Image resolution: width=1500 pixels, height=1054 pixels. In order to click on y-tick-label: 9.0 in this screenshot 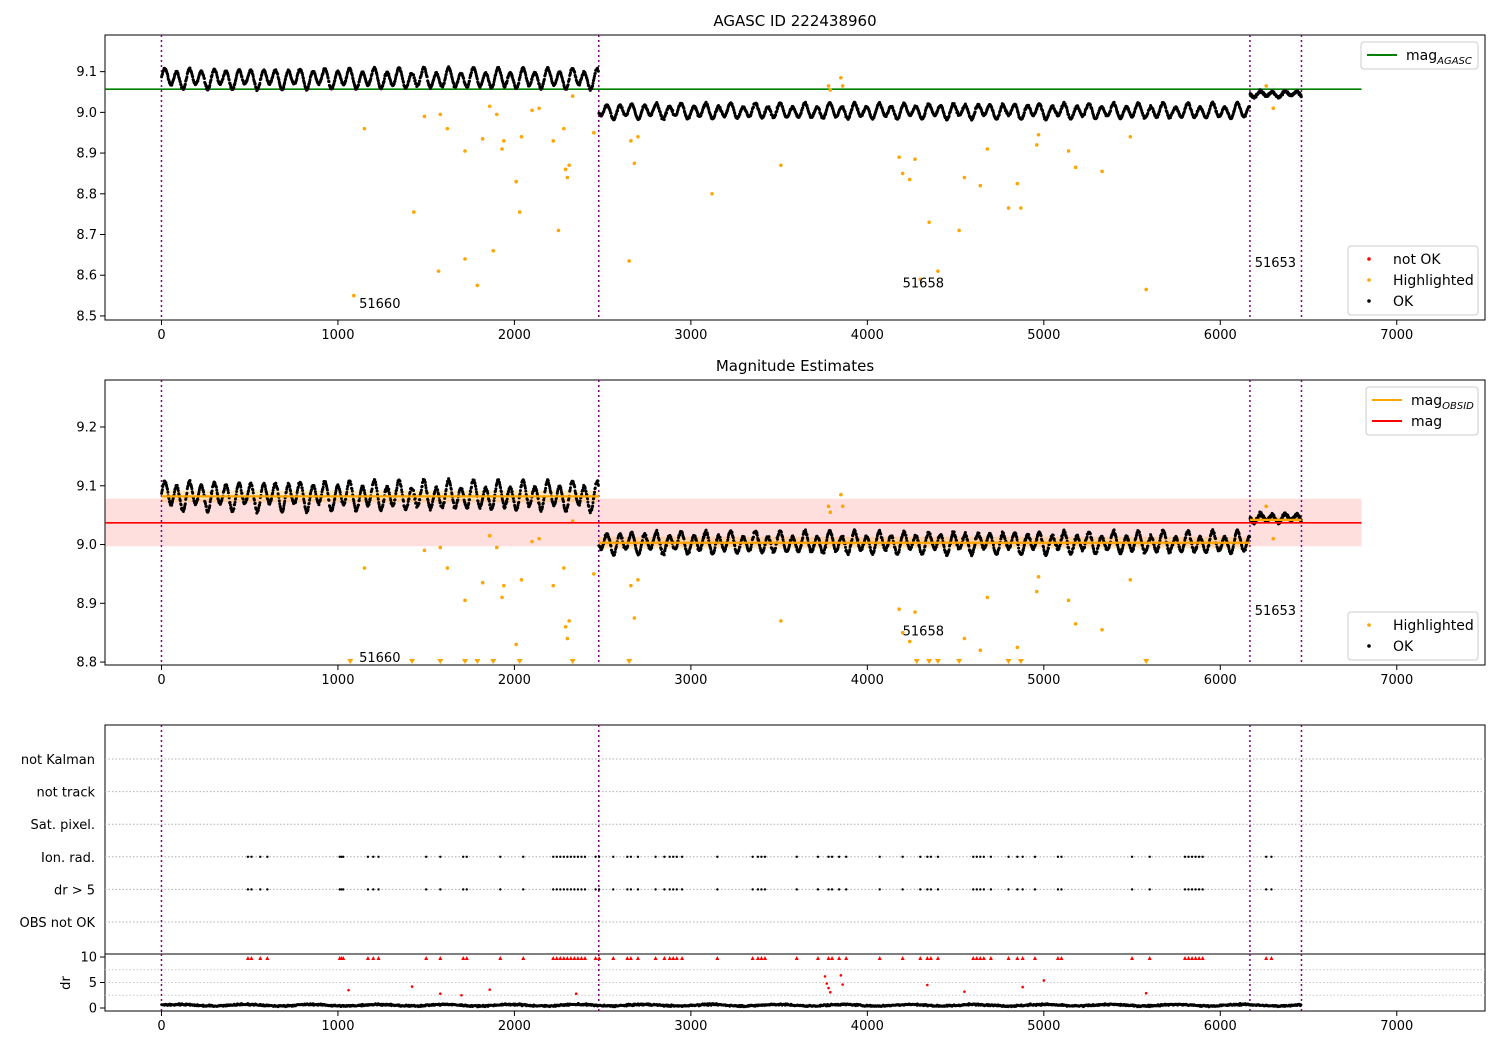, I will do `click(86, 113)`.